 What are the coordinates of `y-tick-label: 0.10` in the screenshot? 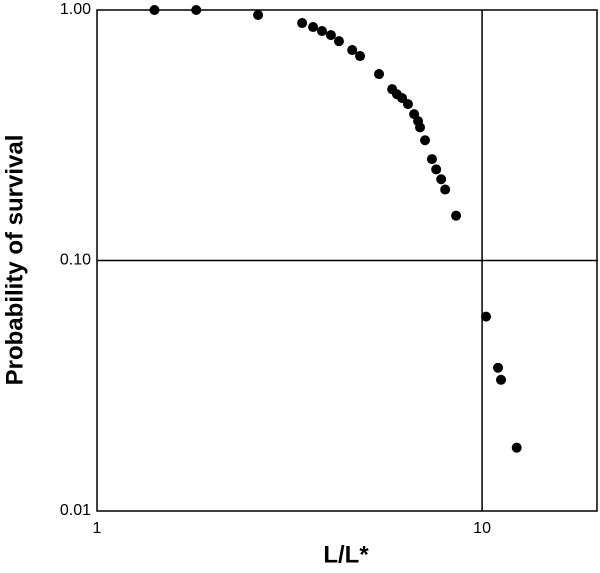 It's located at (75, 260).